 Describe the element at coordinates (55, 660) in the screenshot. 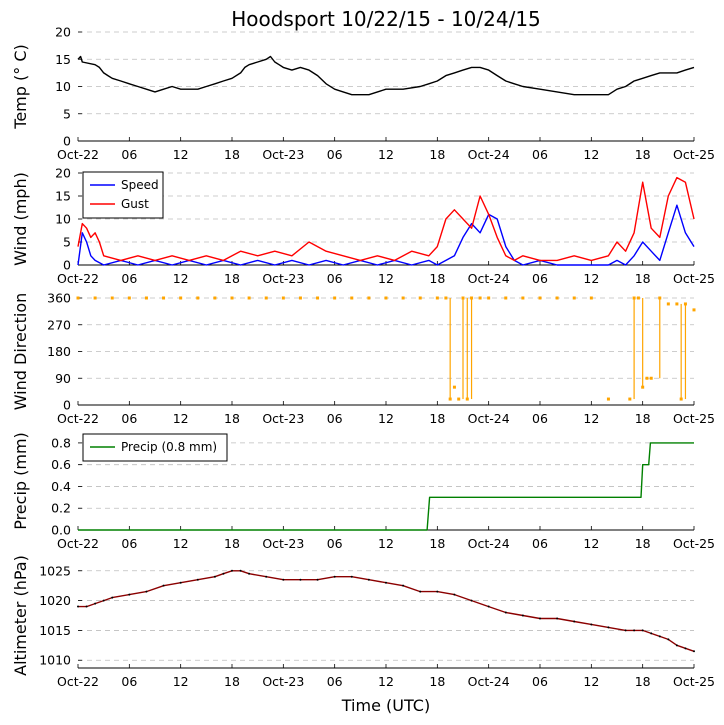

I see `y-tick-label: 1010` at that location.